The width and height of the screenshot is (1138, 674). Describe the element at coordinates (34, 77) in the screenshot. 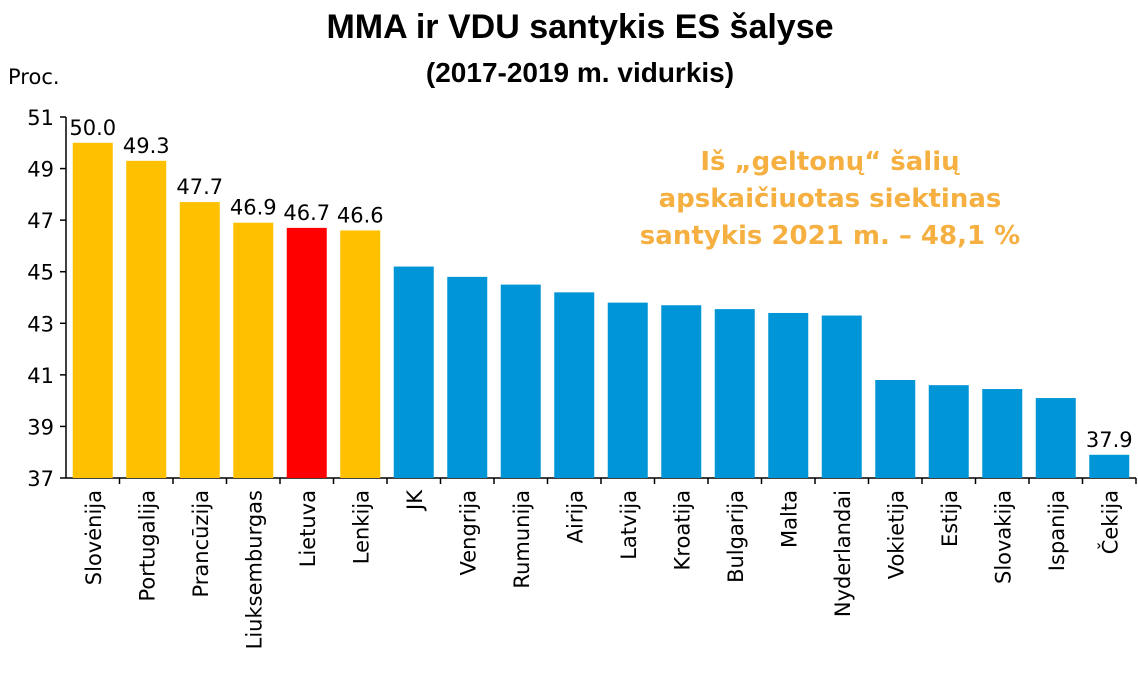

I see `y-axis-label: Proc.` at that location.